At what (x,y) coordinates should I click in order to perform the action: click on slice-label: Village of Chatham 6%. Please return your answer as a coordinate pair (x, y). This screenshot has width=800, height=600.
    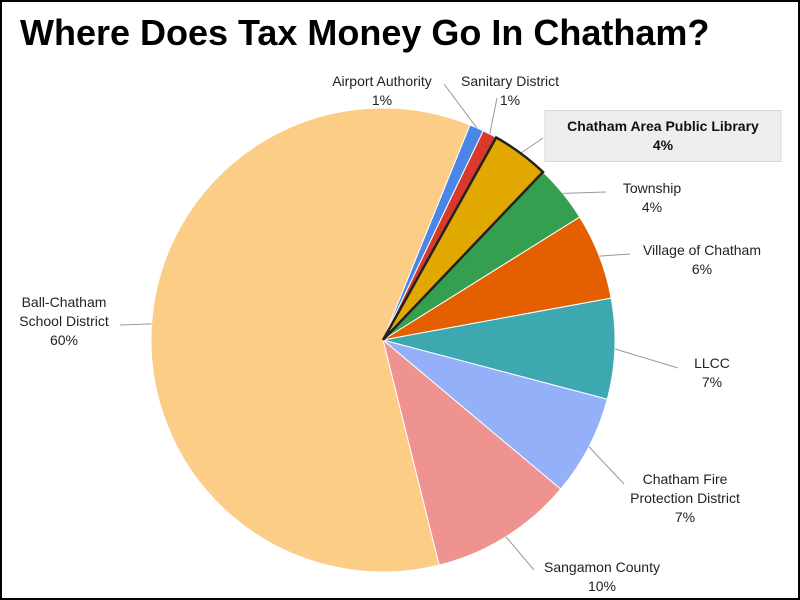
    Looking at the image, I should click on (702, 260).